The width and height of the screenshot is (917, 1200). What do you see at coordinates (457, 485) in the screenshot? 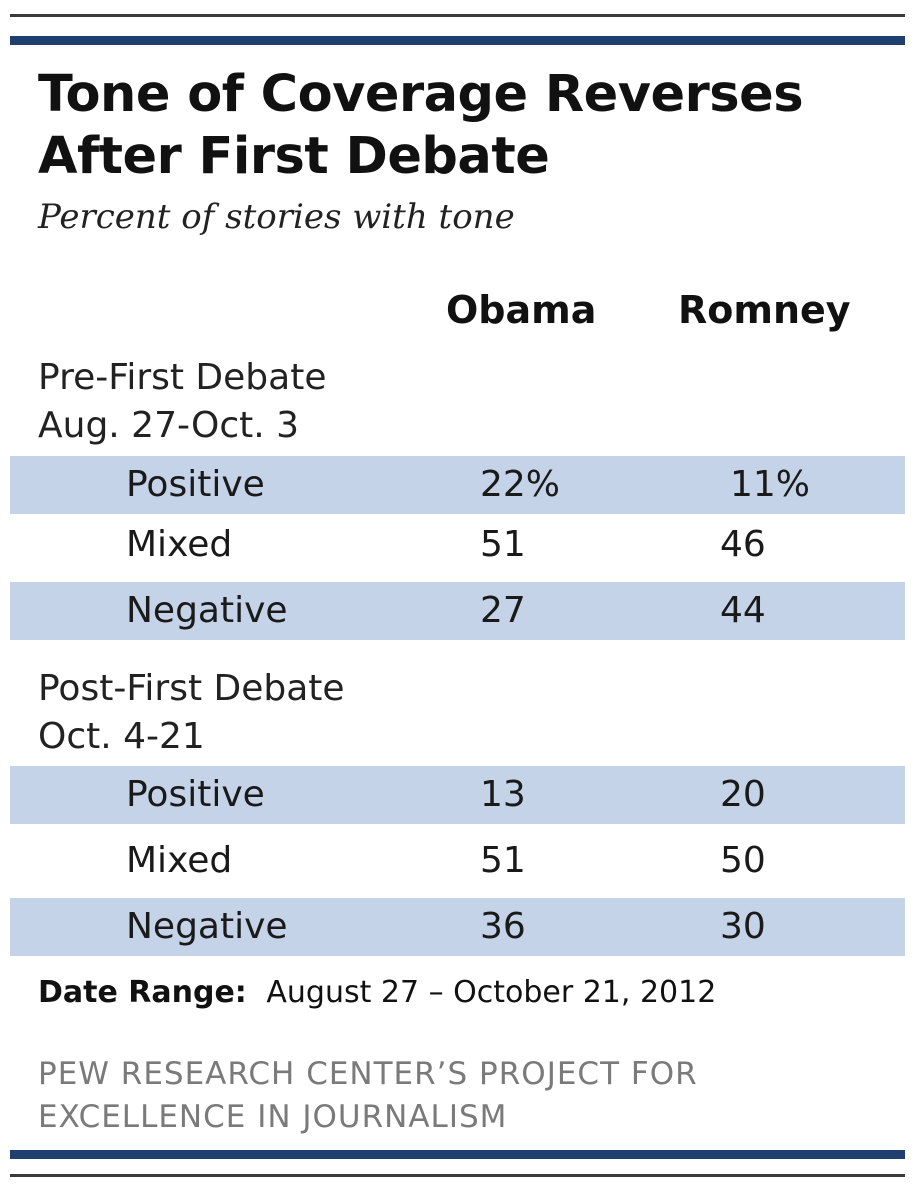
I see `table-row: Positive 22% 11%` at bounding box center [457, 485].